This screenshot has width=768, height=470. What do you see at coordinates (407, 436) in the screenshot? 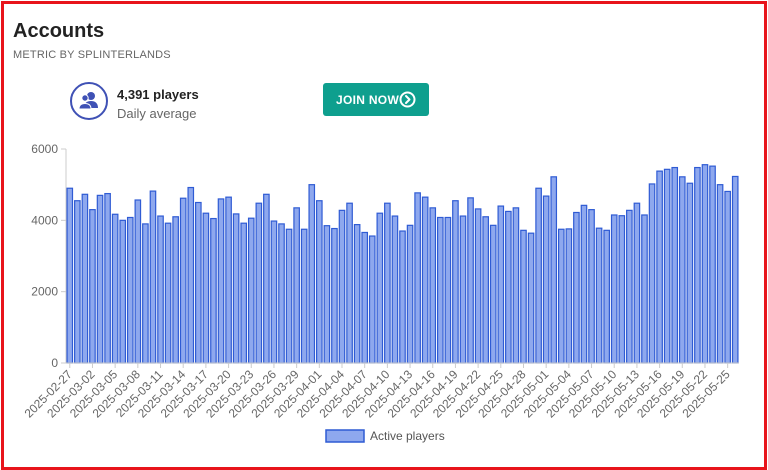
I see `legend-label: Active players` at bounding box center [407, 436].